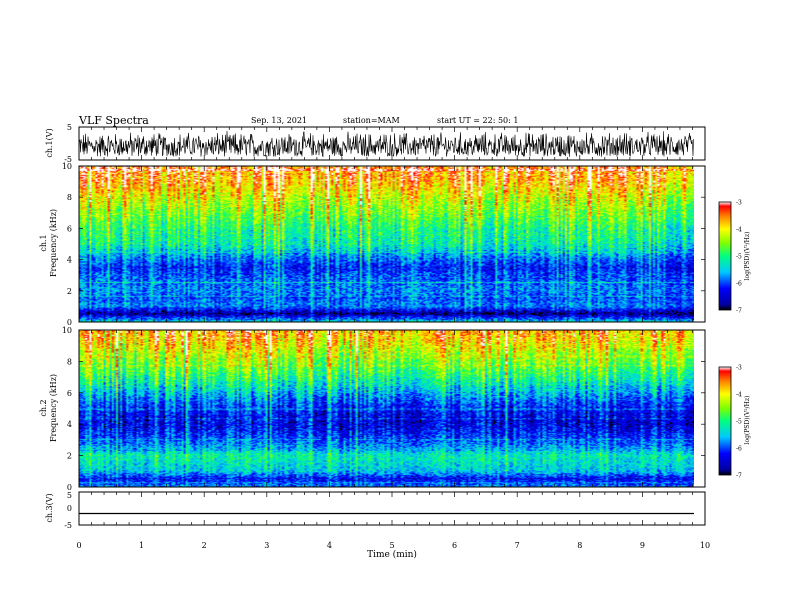 This screenshot has height=612, width=792. What do you see at coordinates (705, 545) in the screenshot?
I see `xtick-label: 10` at bounding box center [705, 545].